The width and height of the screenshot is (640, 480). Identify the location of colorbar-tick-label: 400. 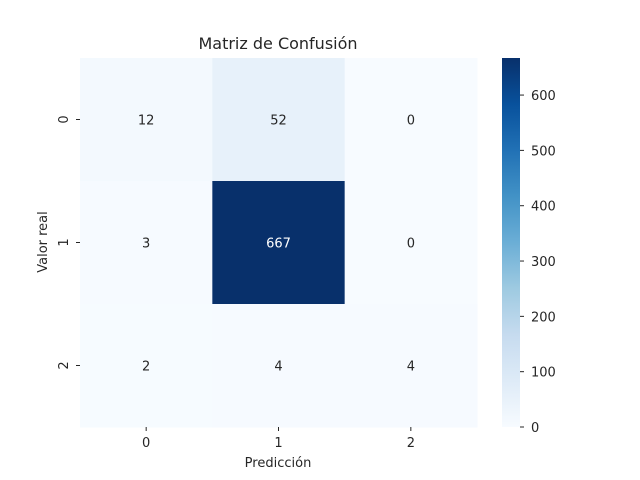
(543, 207).